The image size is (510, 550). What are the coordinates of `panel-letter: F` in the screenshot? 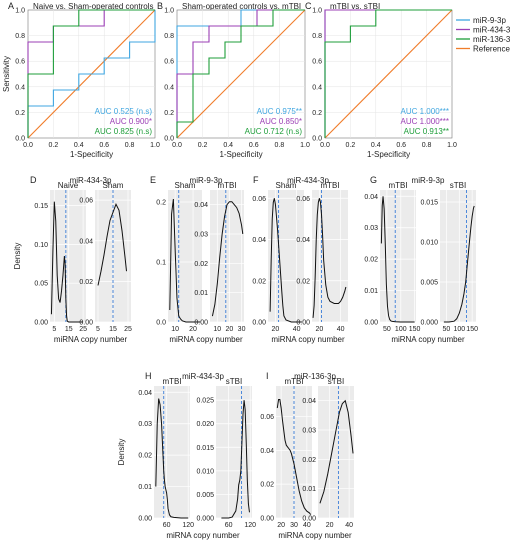 It's located at (256, 180).